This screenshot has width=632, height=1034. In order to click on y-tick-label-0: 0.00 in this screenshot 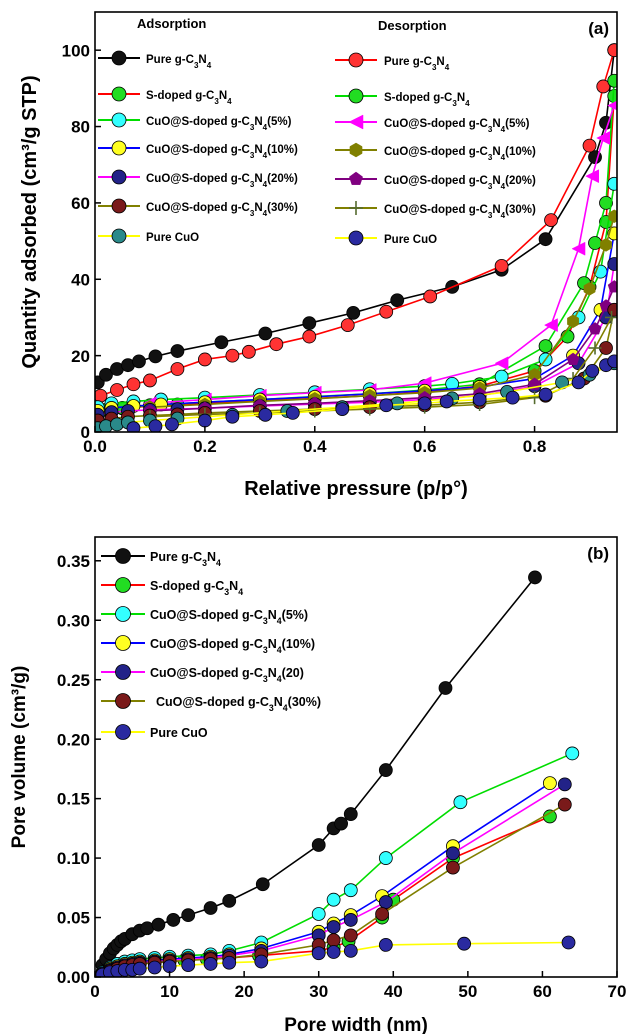, I will do `click(73, 977)`.